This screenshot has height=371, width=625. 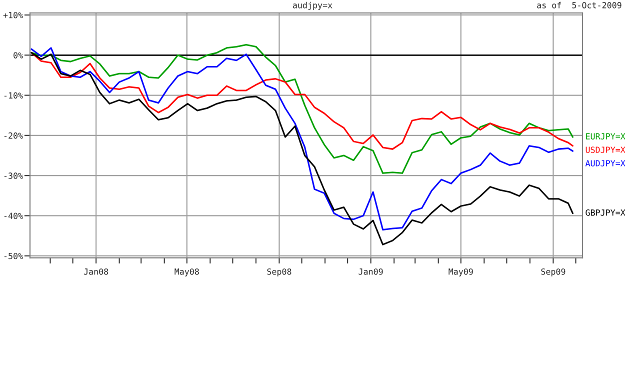 I want to click on x-tick-label: May08, so click(x=186, y=272).